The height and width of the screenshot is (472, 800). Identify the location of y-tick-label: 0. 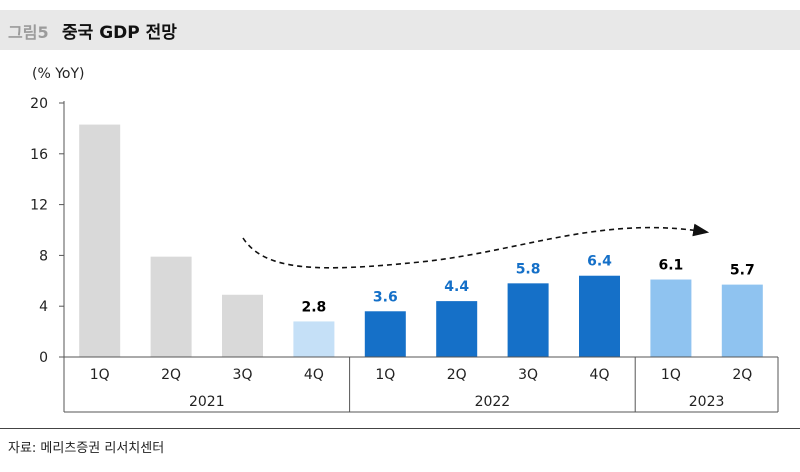
(43, 358).